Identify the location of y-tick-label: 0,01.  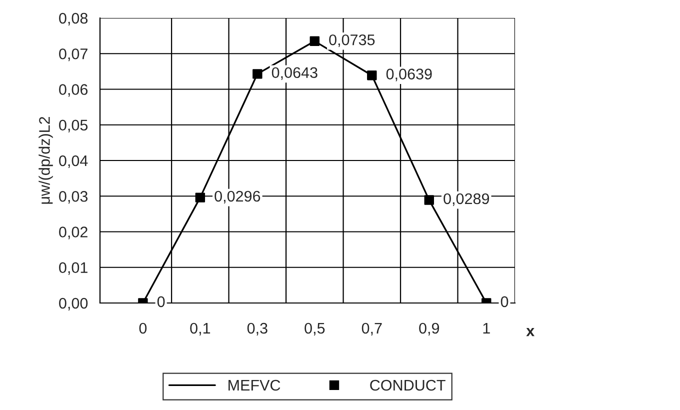
(73, 268).